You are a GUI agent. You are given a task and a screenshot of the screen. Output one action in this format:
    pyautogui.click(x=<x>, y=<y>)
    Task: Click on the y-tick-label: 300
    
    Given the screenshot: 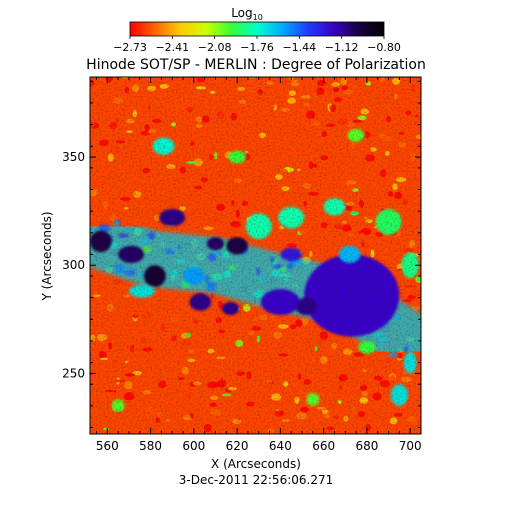 What is the action you would take?
    pyautogui.click(x=73, y=265)
    